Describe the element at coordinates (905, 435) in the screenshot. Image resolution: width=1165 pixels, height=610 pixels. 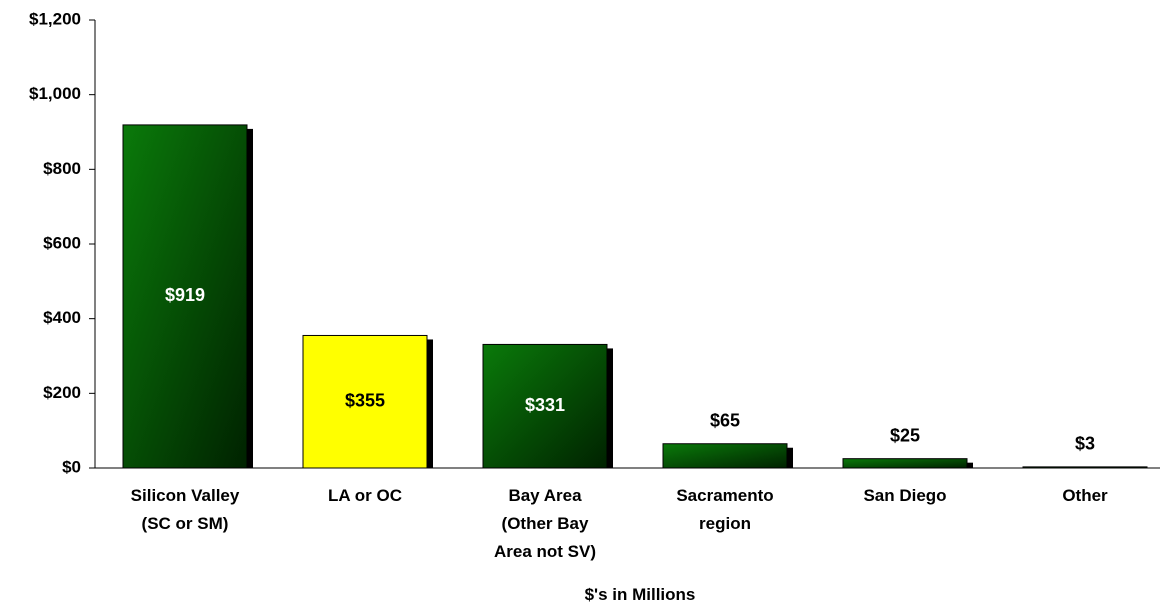
I see `data-label: $25` at that location.